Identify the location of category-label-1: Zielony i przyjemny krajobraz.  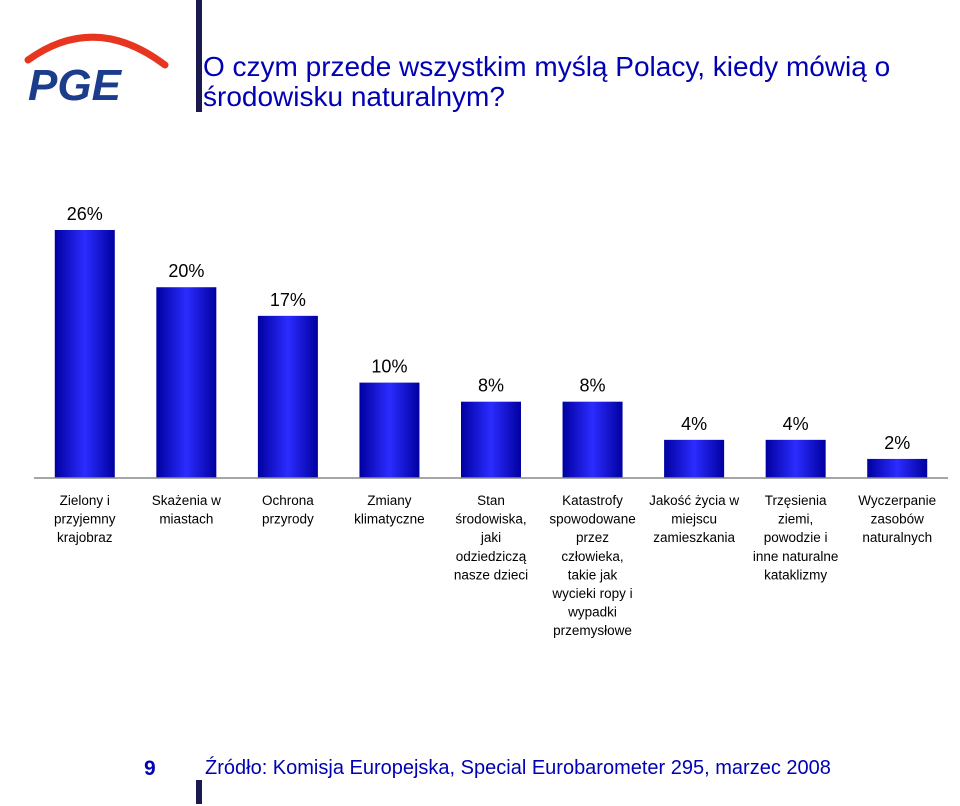
(85, 519).